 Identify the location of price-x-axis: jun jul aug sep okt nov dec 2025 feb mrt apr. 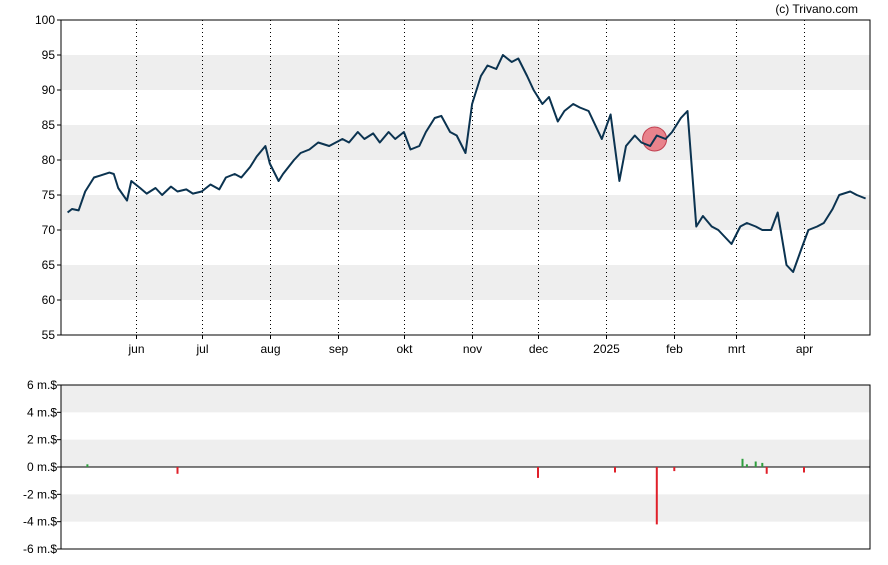
(470, 345).